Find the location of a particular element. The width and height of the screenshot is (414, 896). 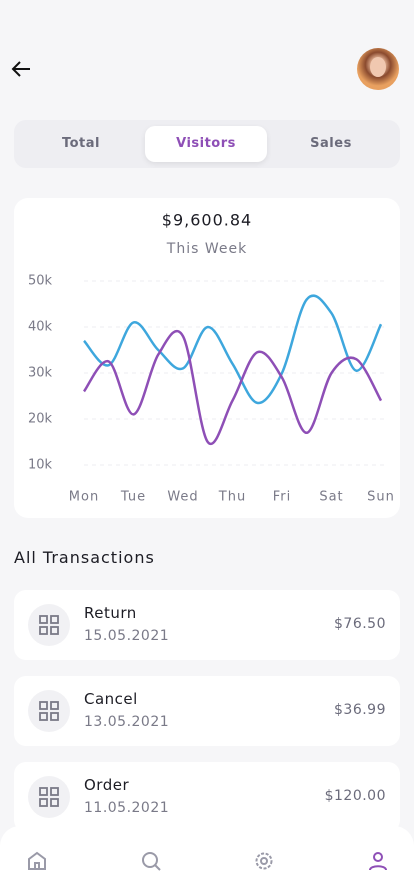

transaction-item: Order 11.05.2021 $120.00 is located at coordinates (207, 797).